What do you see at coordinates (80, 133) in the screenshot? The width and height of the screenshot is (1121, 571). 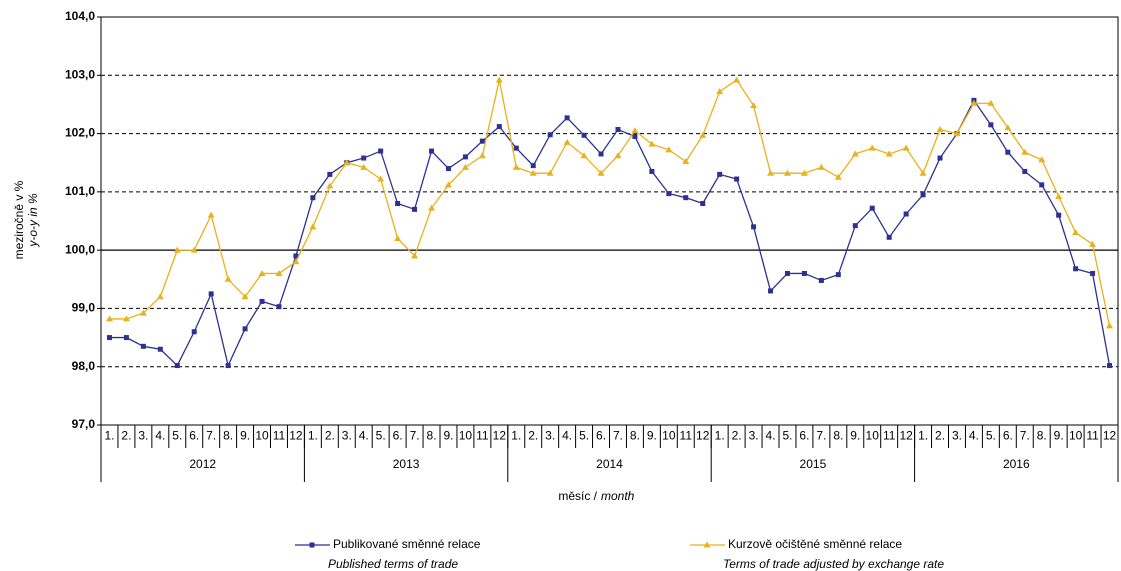 I see `y-tick-label: 102,0` at bounding box center [80, 133].